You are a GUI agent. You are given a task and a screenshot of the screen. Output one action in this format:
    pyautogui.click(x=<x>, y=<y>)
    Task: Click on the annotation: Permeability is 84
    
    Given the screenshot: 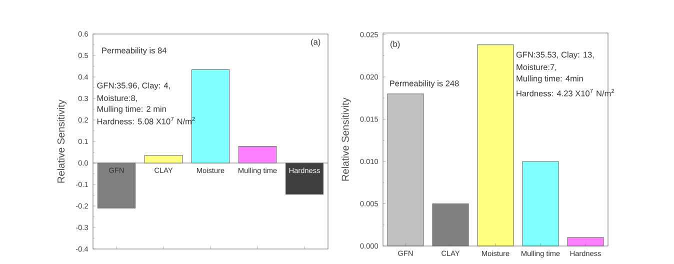 What is the action you would take?
    pyautogui.click(x=134, y=51)
    